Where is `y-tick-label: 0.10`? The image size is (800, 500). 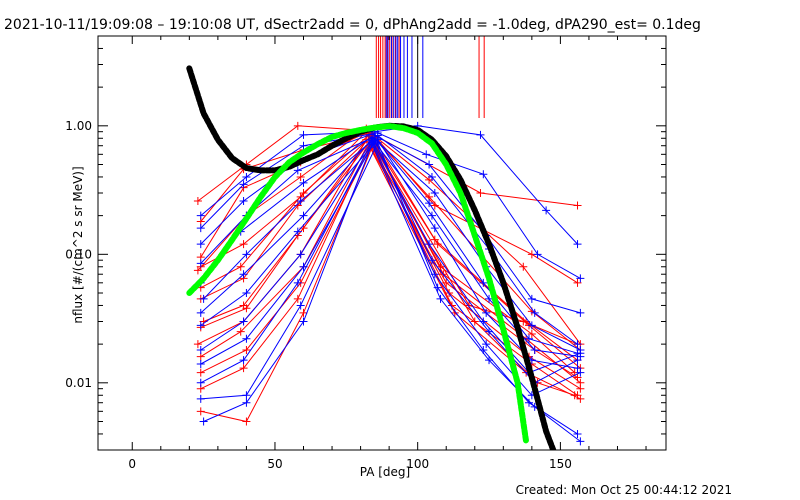 y-tick-label: 0.10 is located at coordinates (78, 254).